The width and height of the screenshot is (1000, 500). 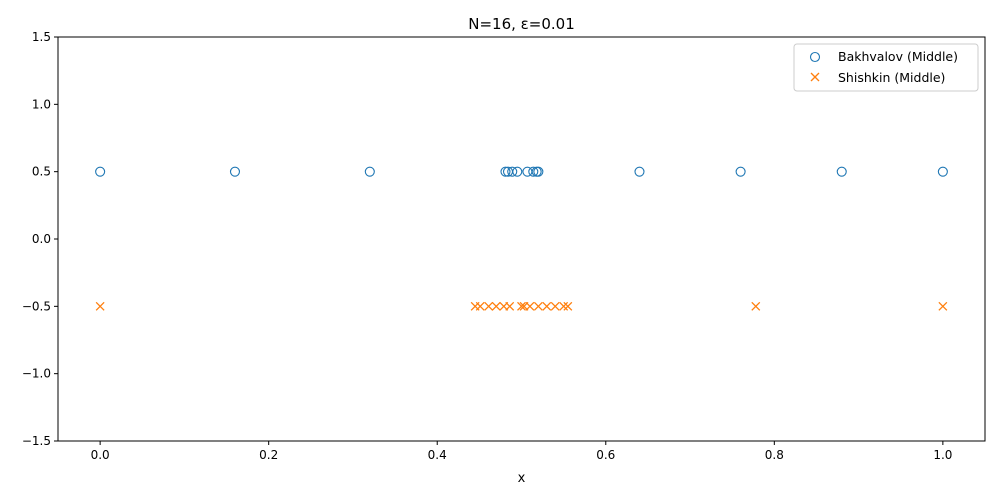 What do you see at coordinates (268, 455) in the screenshot?
I see `x-tick-label: 0.2` at bounding box center [268, 455].